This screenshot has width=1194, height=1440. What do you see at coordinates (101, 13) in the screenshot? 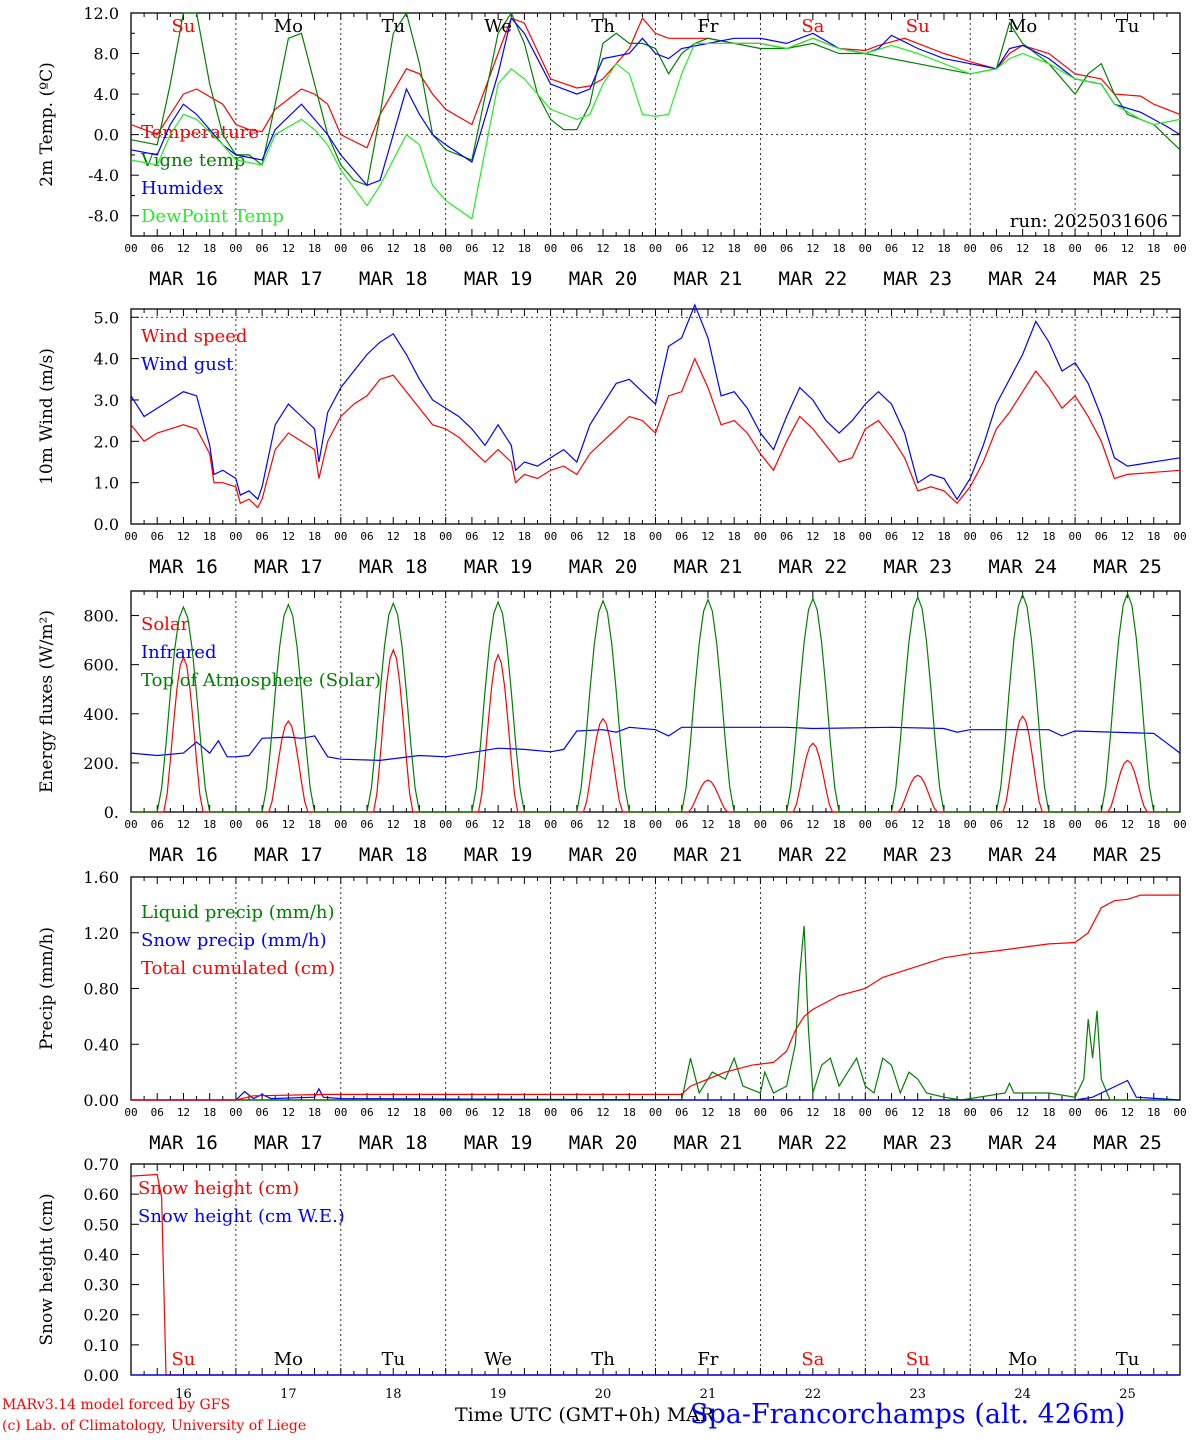
I see `y-tick-label: 12.0` at bounding box center [101, 13].